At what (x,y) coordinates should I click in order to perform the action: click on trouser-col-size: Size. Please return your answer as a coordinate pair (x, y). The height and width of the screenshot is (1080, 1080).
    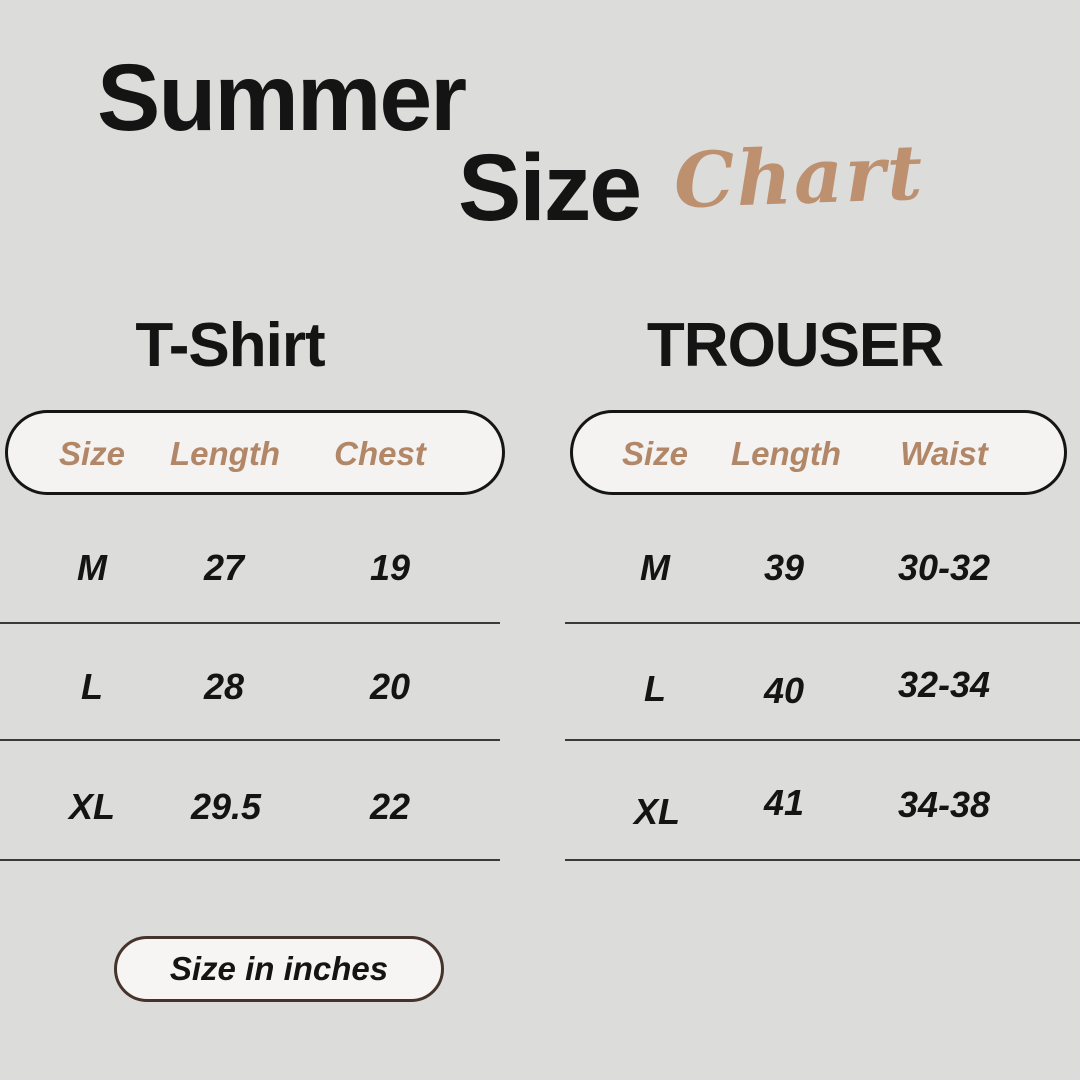
    Looking at the image, I should click on (655, 453).